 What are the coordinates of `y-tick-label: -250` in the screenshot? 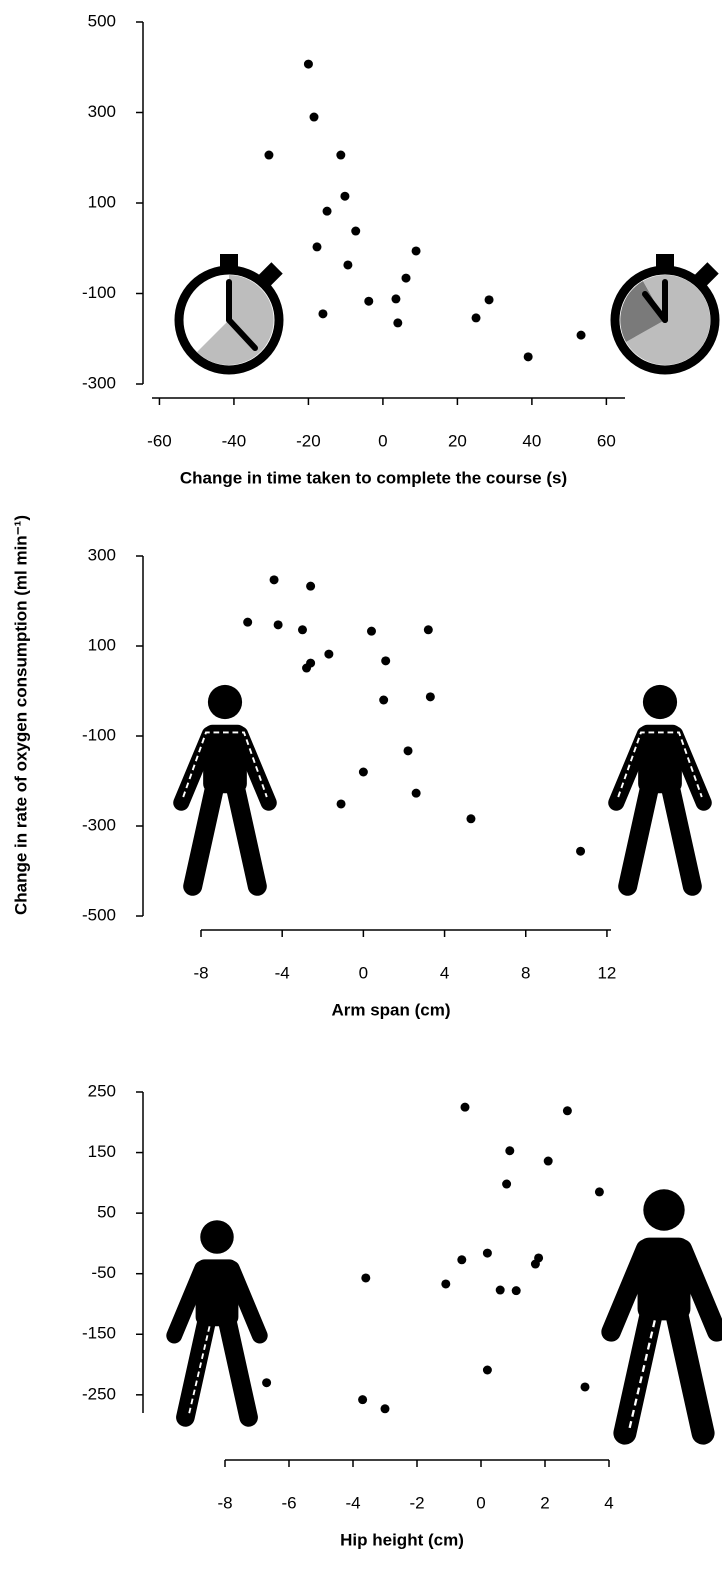 It's located at (99, 1393).